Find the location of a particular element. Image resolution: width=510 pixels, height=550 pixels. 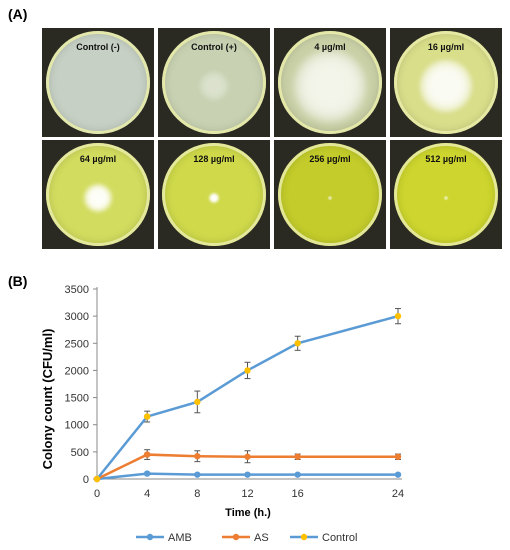

y-tick-label: 2500 is located at coordinates (77, 344).